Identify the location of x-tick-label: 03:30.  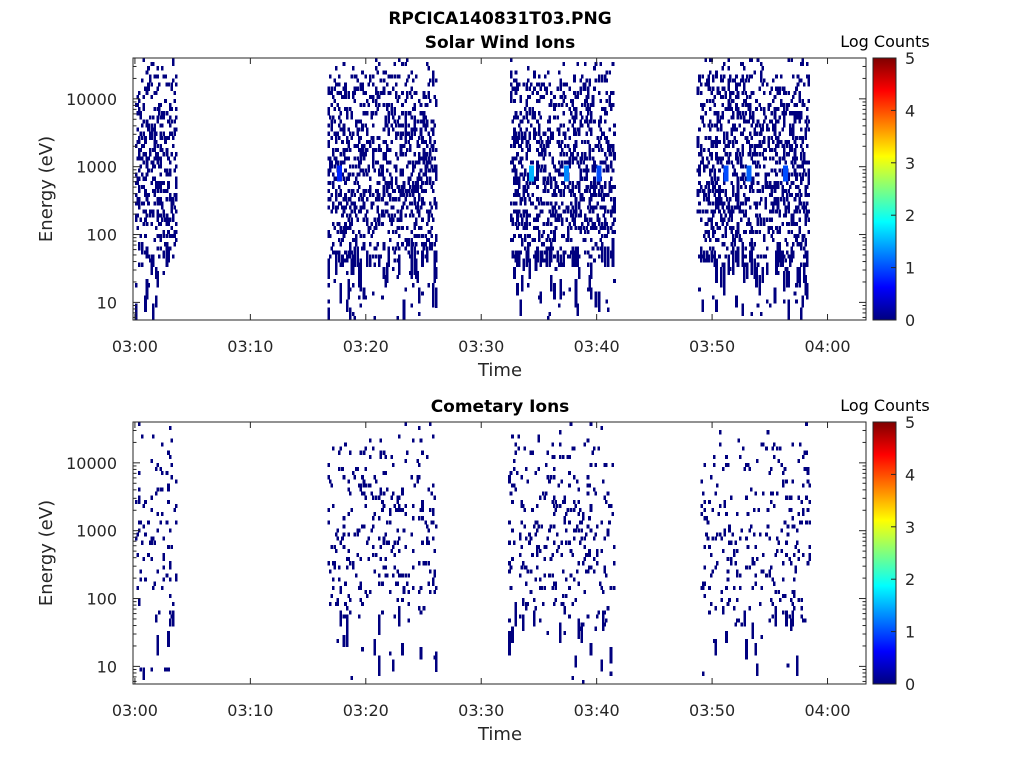
(481, 710).